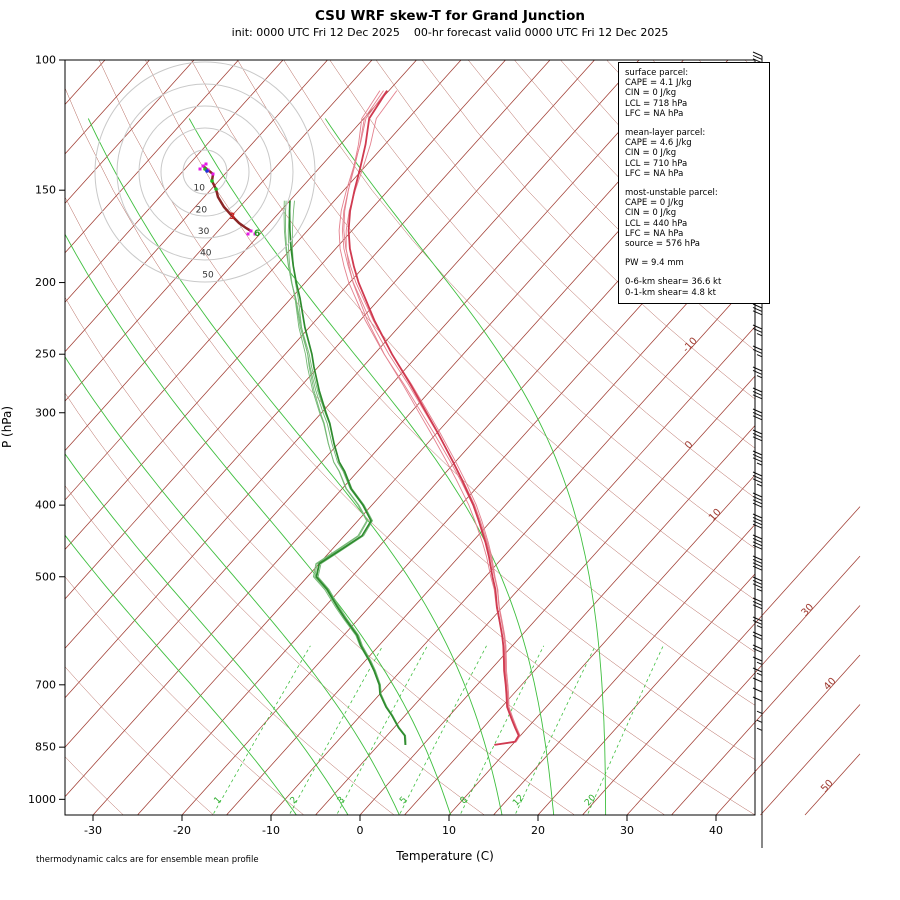 The image size is (900, 900). I want to click on isotherm-label: 30, so click(808, 610).